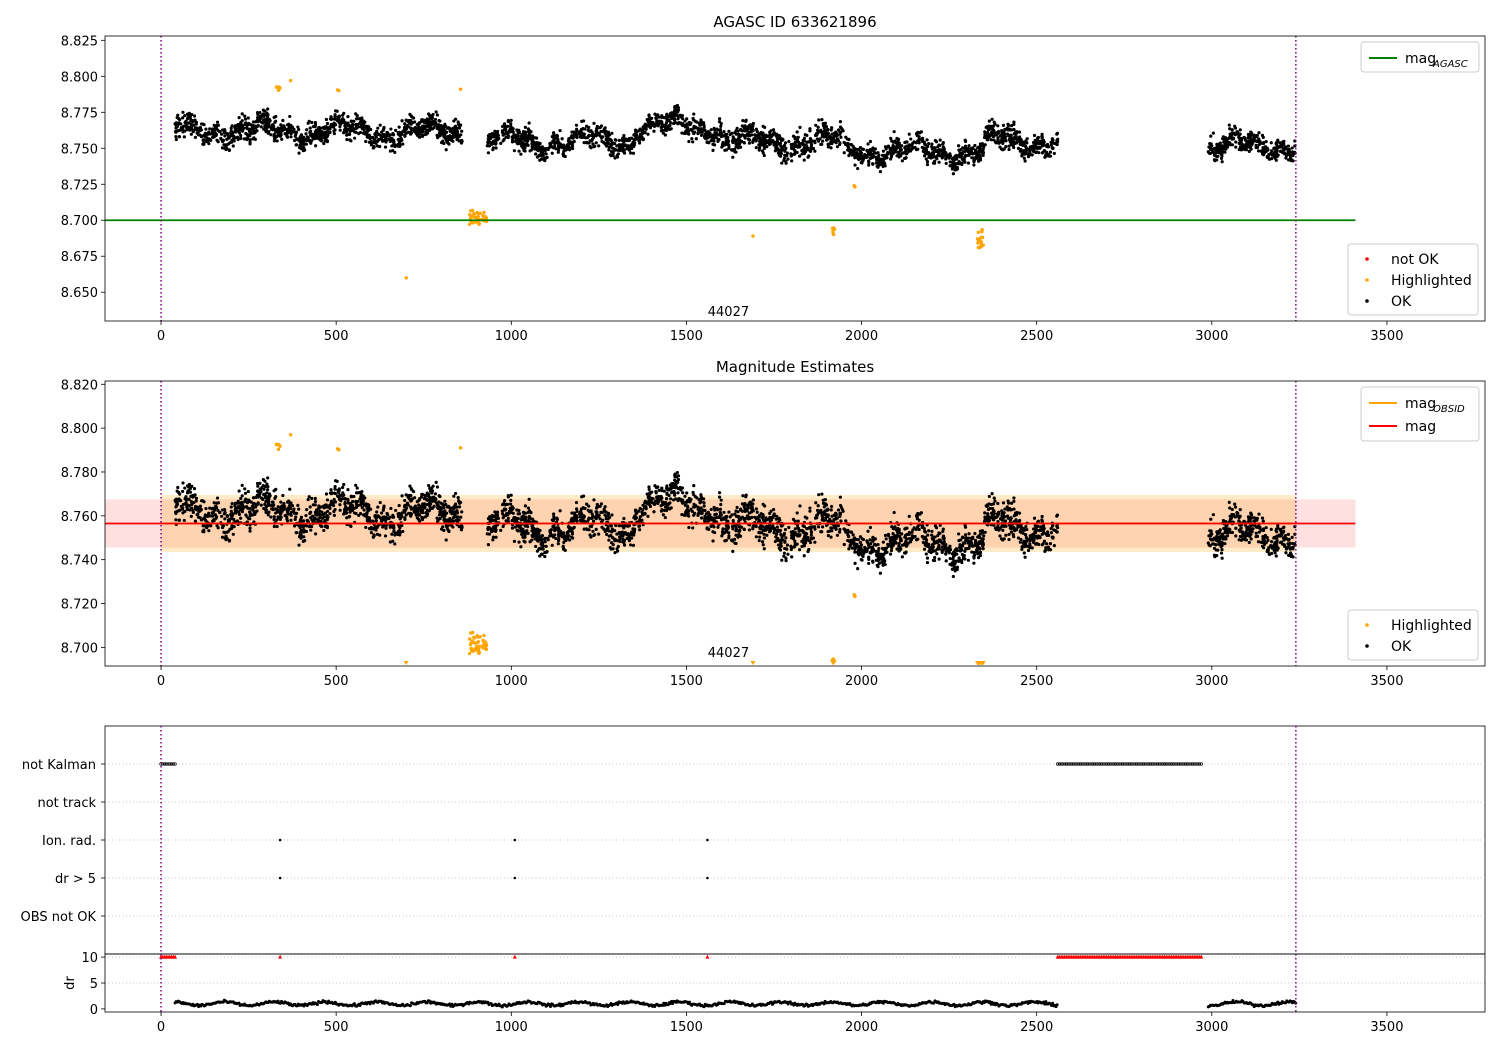 The image size is (1500, 1050). I want to click on panel-title: AGASC ID 633621896, so click(794, 22).